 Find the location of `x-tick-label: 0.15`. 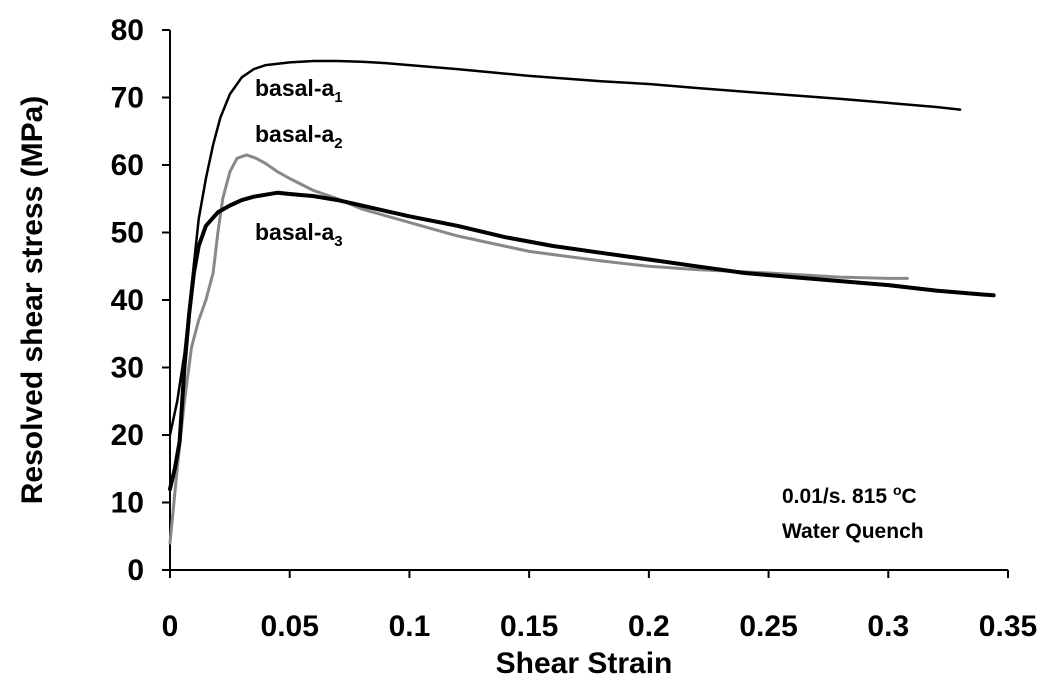

x-tick-label: 0.15 is located at coordinates (529, 626).